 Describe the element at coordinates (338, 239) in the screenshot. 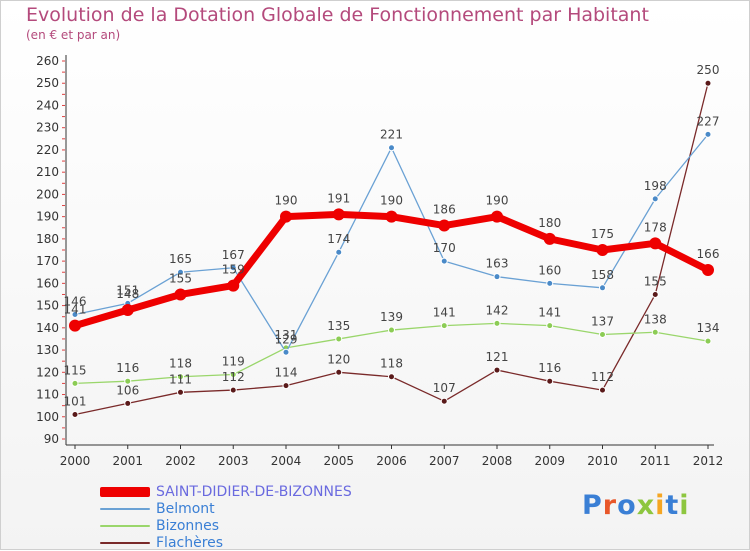

I see `data-label: 174` at that location.